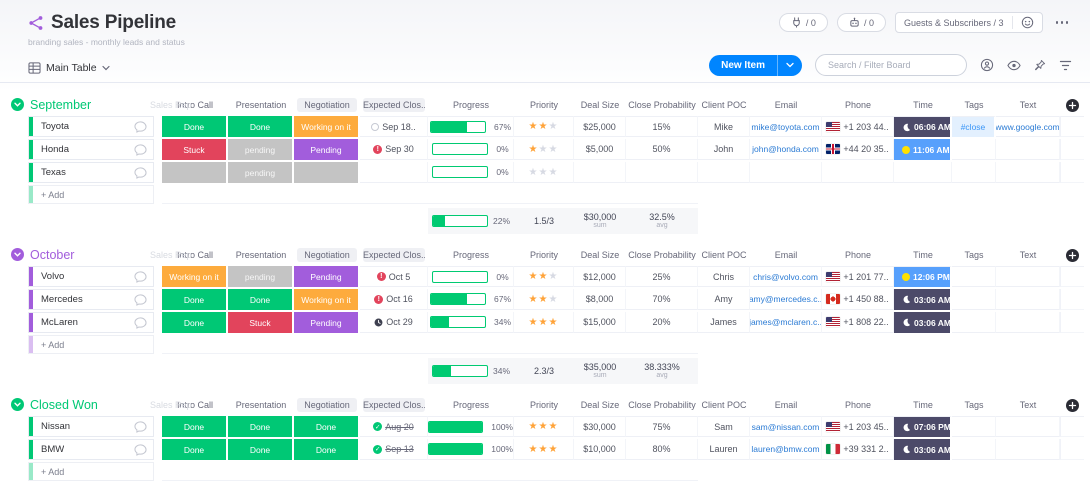 This screenshot has width=1090, height=481. I want to click on progress-cell: 67%, so click(471, 299).